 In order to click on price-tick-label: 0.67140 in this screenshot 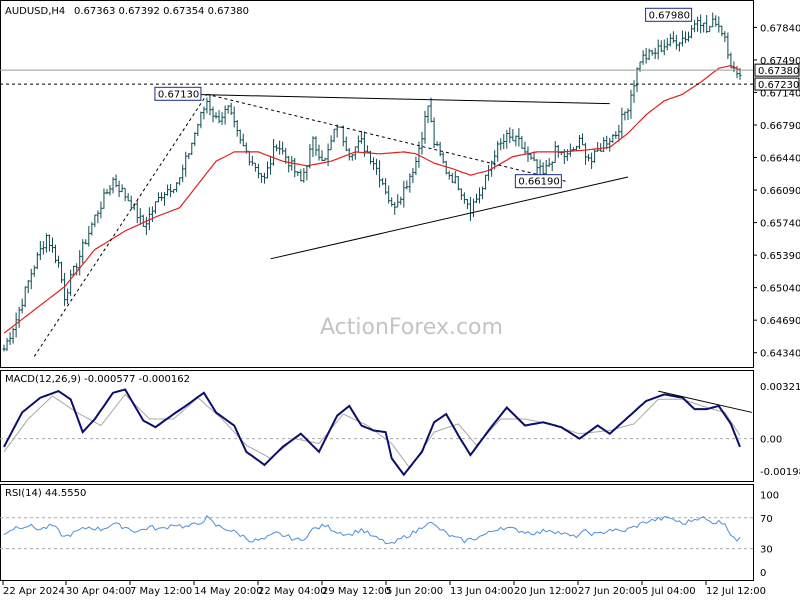, I will do `click(780, 93)`.